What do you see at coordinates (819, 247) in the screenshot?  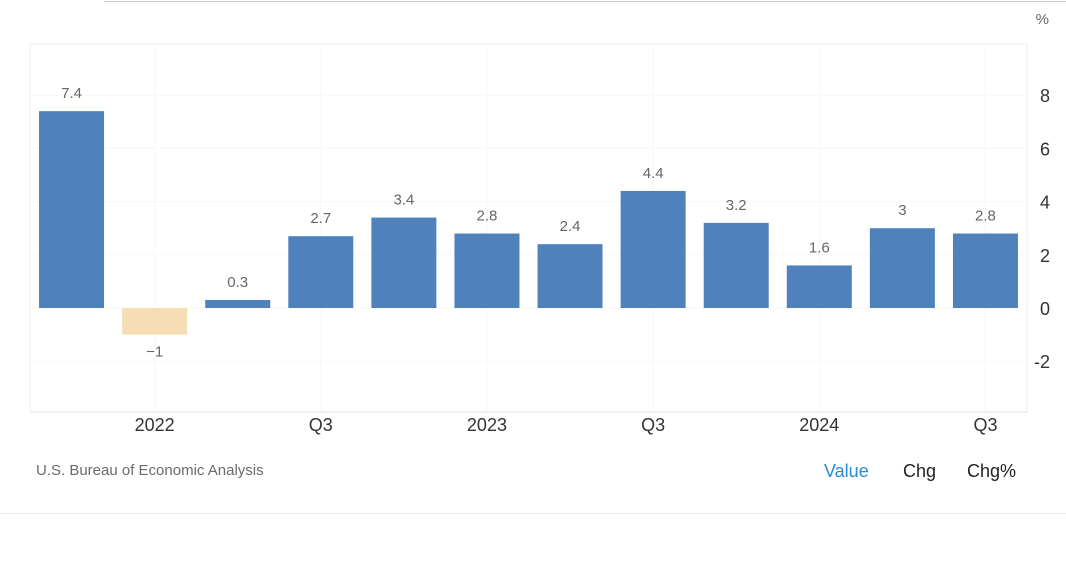 I see `bar-value-label: 1.6` at bounding box center [819, 247].